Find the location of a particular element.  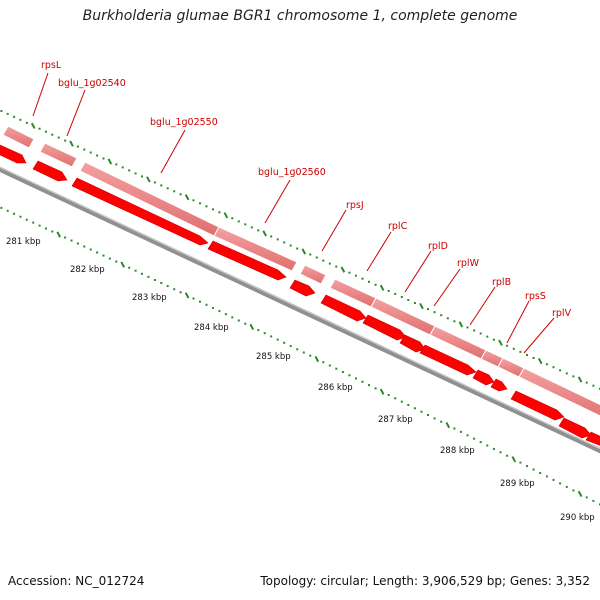

arrow-rplV is located at coordinates (499, 385).